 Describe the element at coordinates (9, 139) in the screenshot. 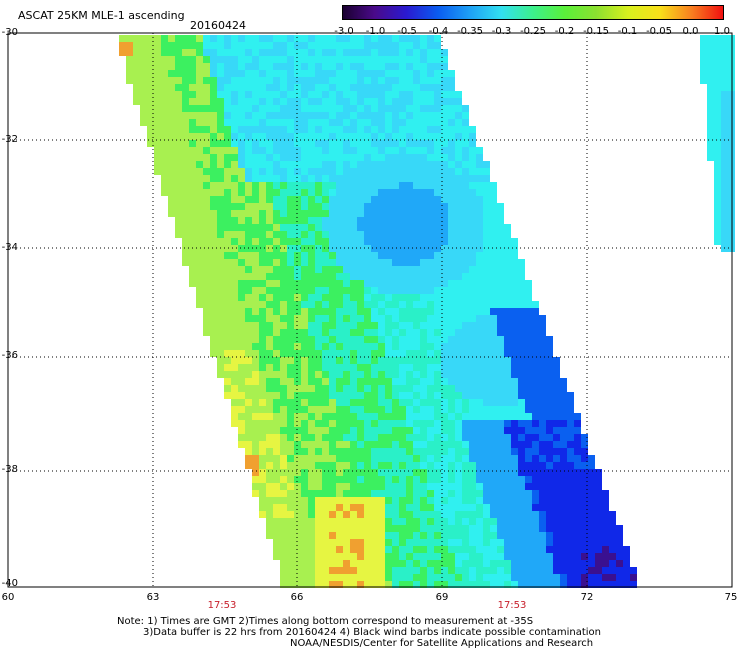

I see `y-label-32: -32` at that location.